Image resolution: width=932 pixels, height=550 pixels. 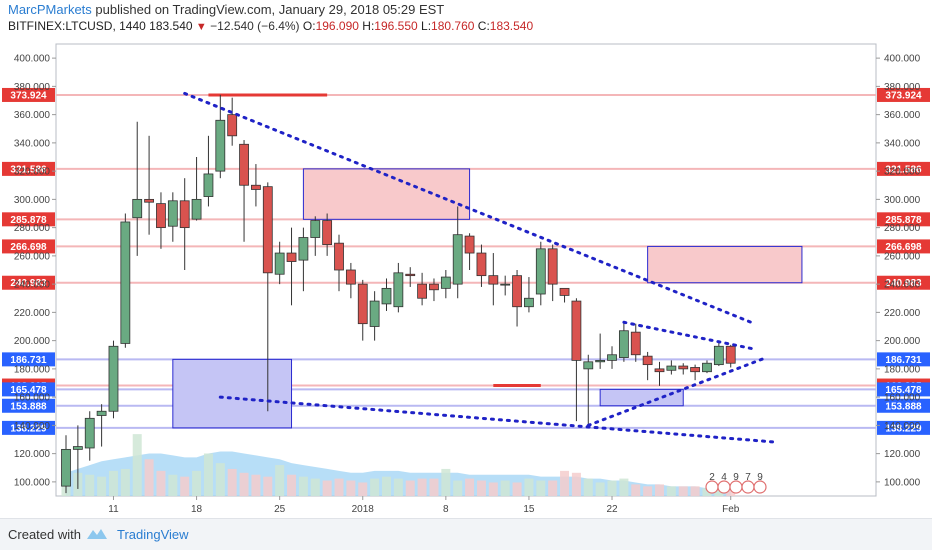 What do you see at coordinates (902, 115) in the screenshot?
I see `y-tick-label-right: 360.000` at bounding box center [902, 115].